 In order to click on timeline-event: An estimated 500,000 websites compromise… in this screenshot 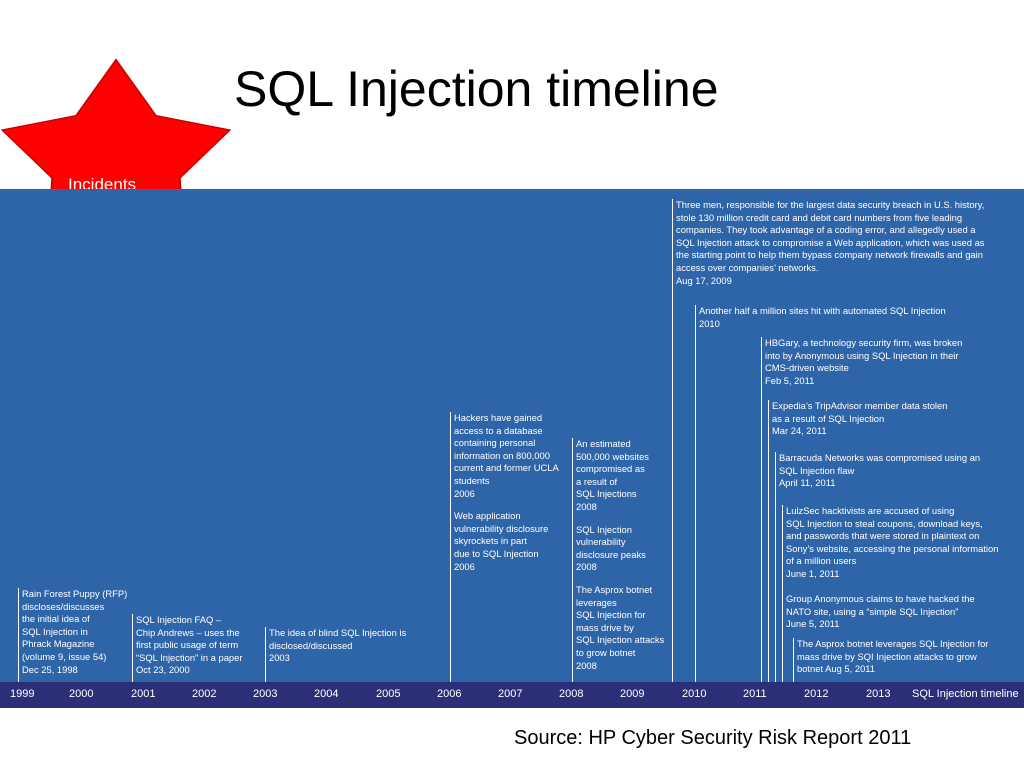, I will do `click(622, 560)`.